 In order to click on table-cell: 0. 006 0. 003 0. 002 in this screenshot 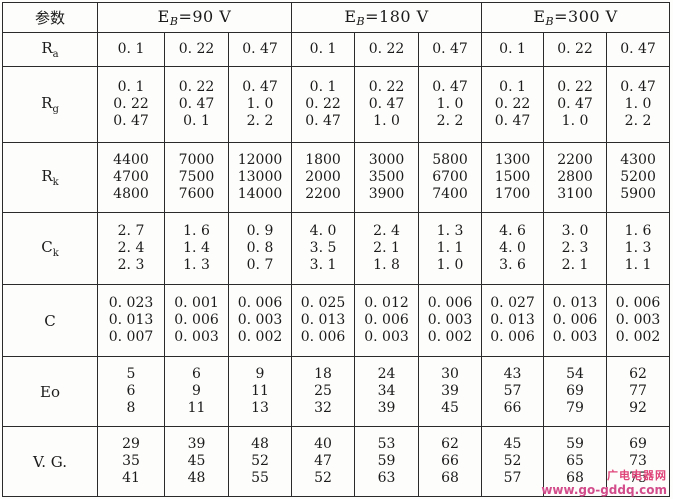, I will do `click(450, 320)`.